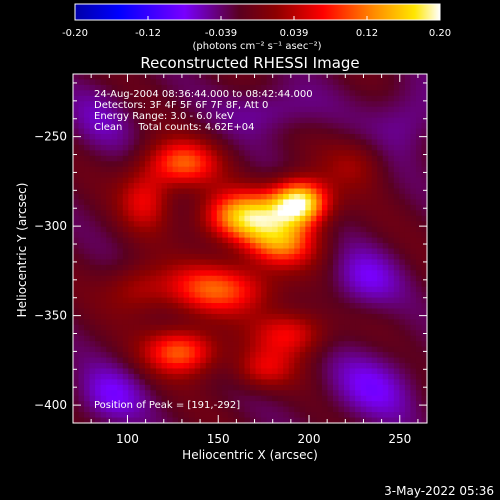 This screenshot has width=500, height=500. What do you see at coordinates (399, 439) in the screenshot?
I see `x-tick-label: 250` at bounding box center [399, 439].